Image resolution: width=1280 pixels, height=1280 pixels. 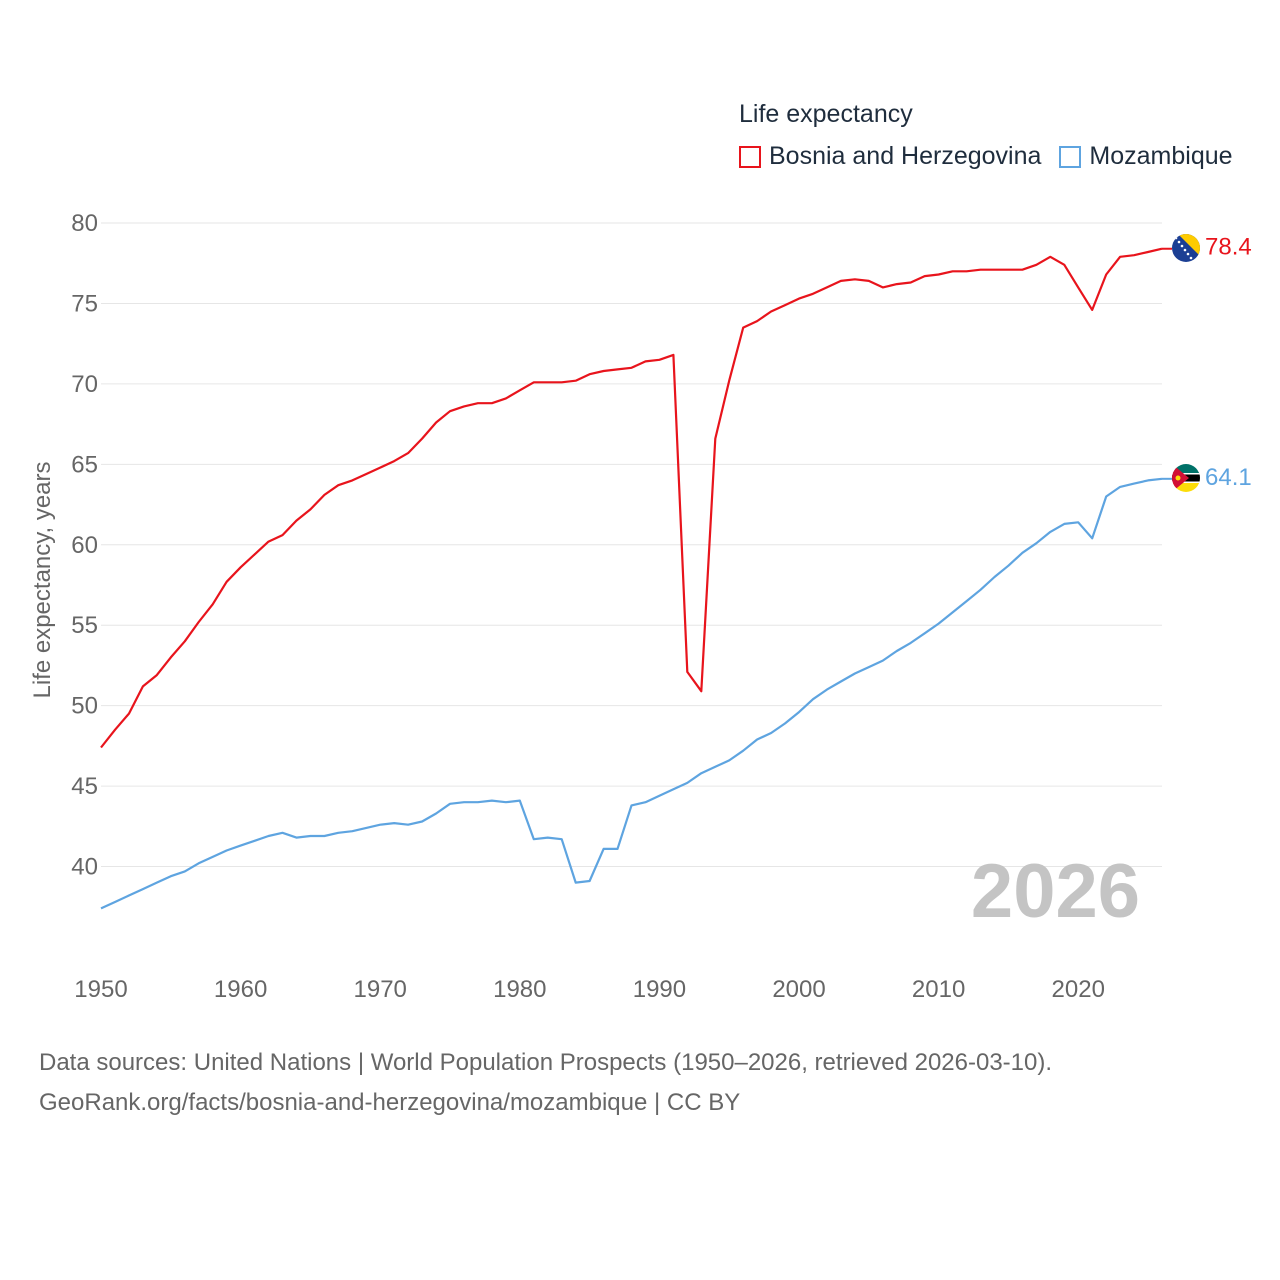 What do you see at coordinates (750, 156) in the screenshot?
I see `legend-swatch-bosnia` at bounding box center [750, 156].